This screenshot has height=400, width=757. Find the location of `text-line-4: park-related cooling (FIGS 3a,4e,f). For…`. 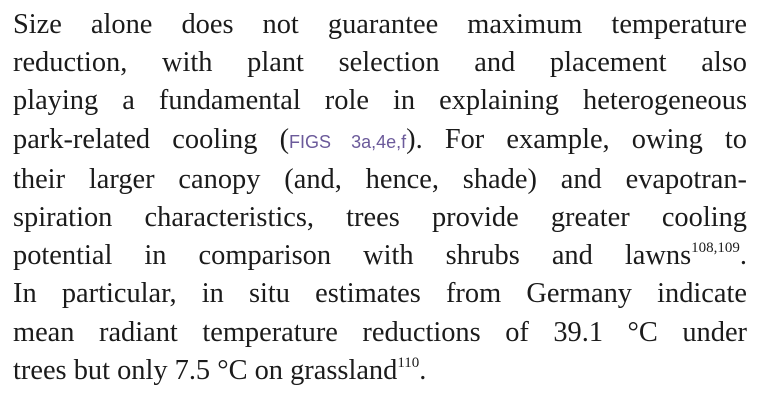

text-line-4: park-related cooling (FIGS 3a,4e,f). For… is located at coordinates (380, 141).